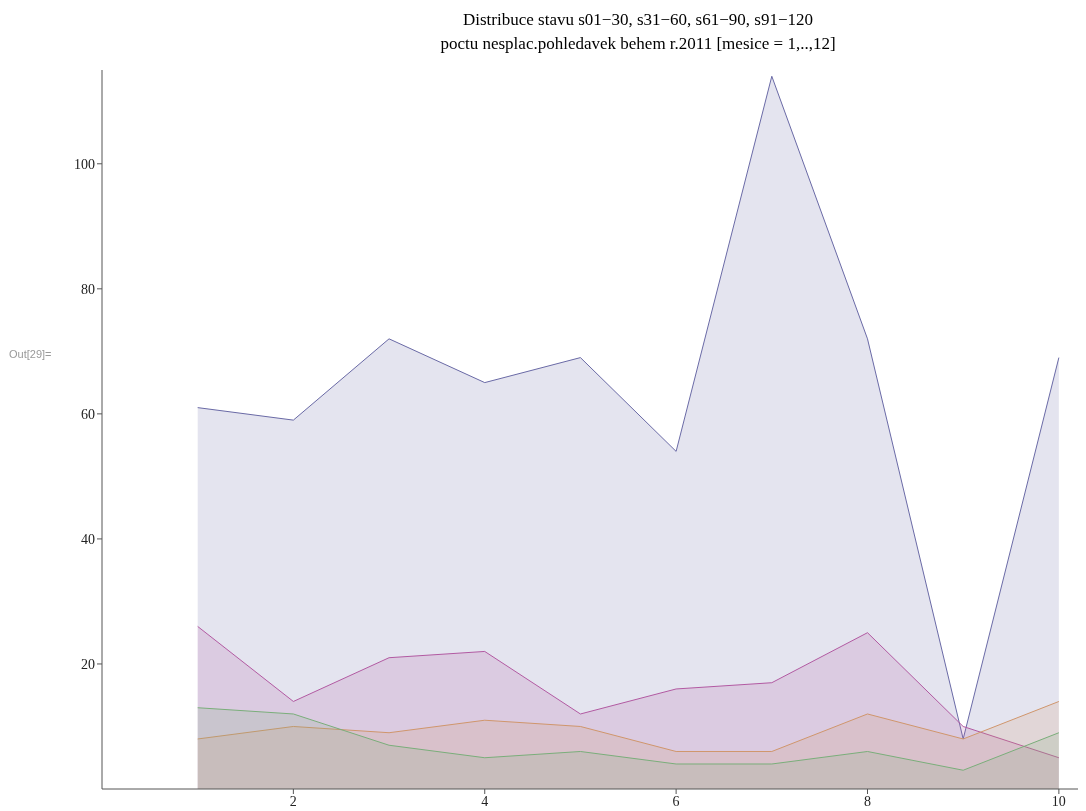 The image size is (1086, 811). Describe the element at coordinates (30, 354) in the screenshot. I see `text: Out[29]=` at that location.